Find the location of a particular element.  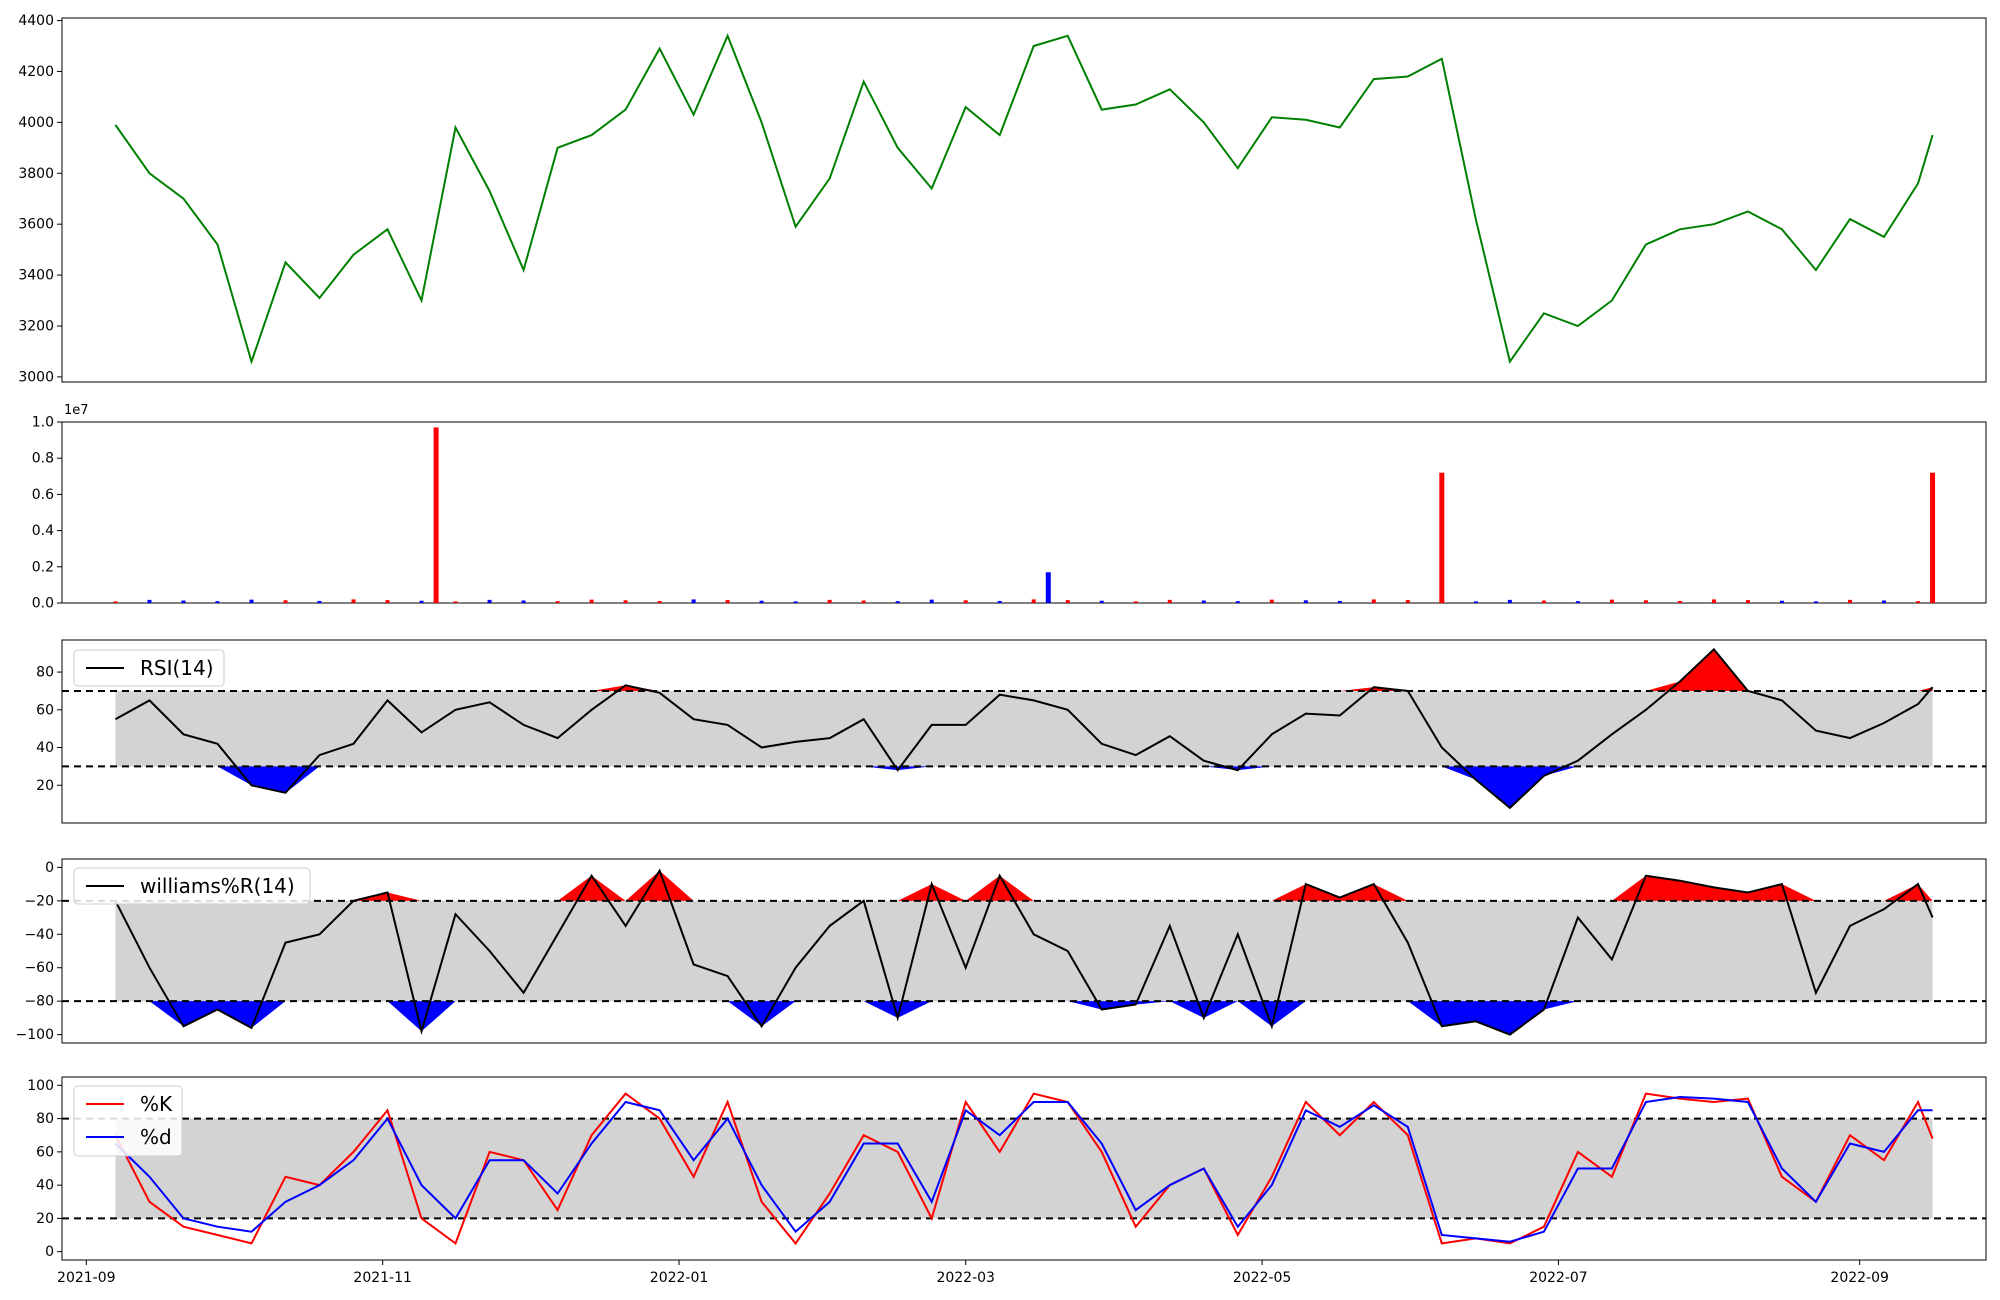

rsi-legend-label: RSI(14) is located at coordinates (177, 668).